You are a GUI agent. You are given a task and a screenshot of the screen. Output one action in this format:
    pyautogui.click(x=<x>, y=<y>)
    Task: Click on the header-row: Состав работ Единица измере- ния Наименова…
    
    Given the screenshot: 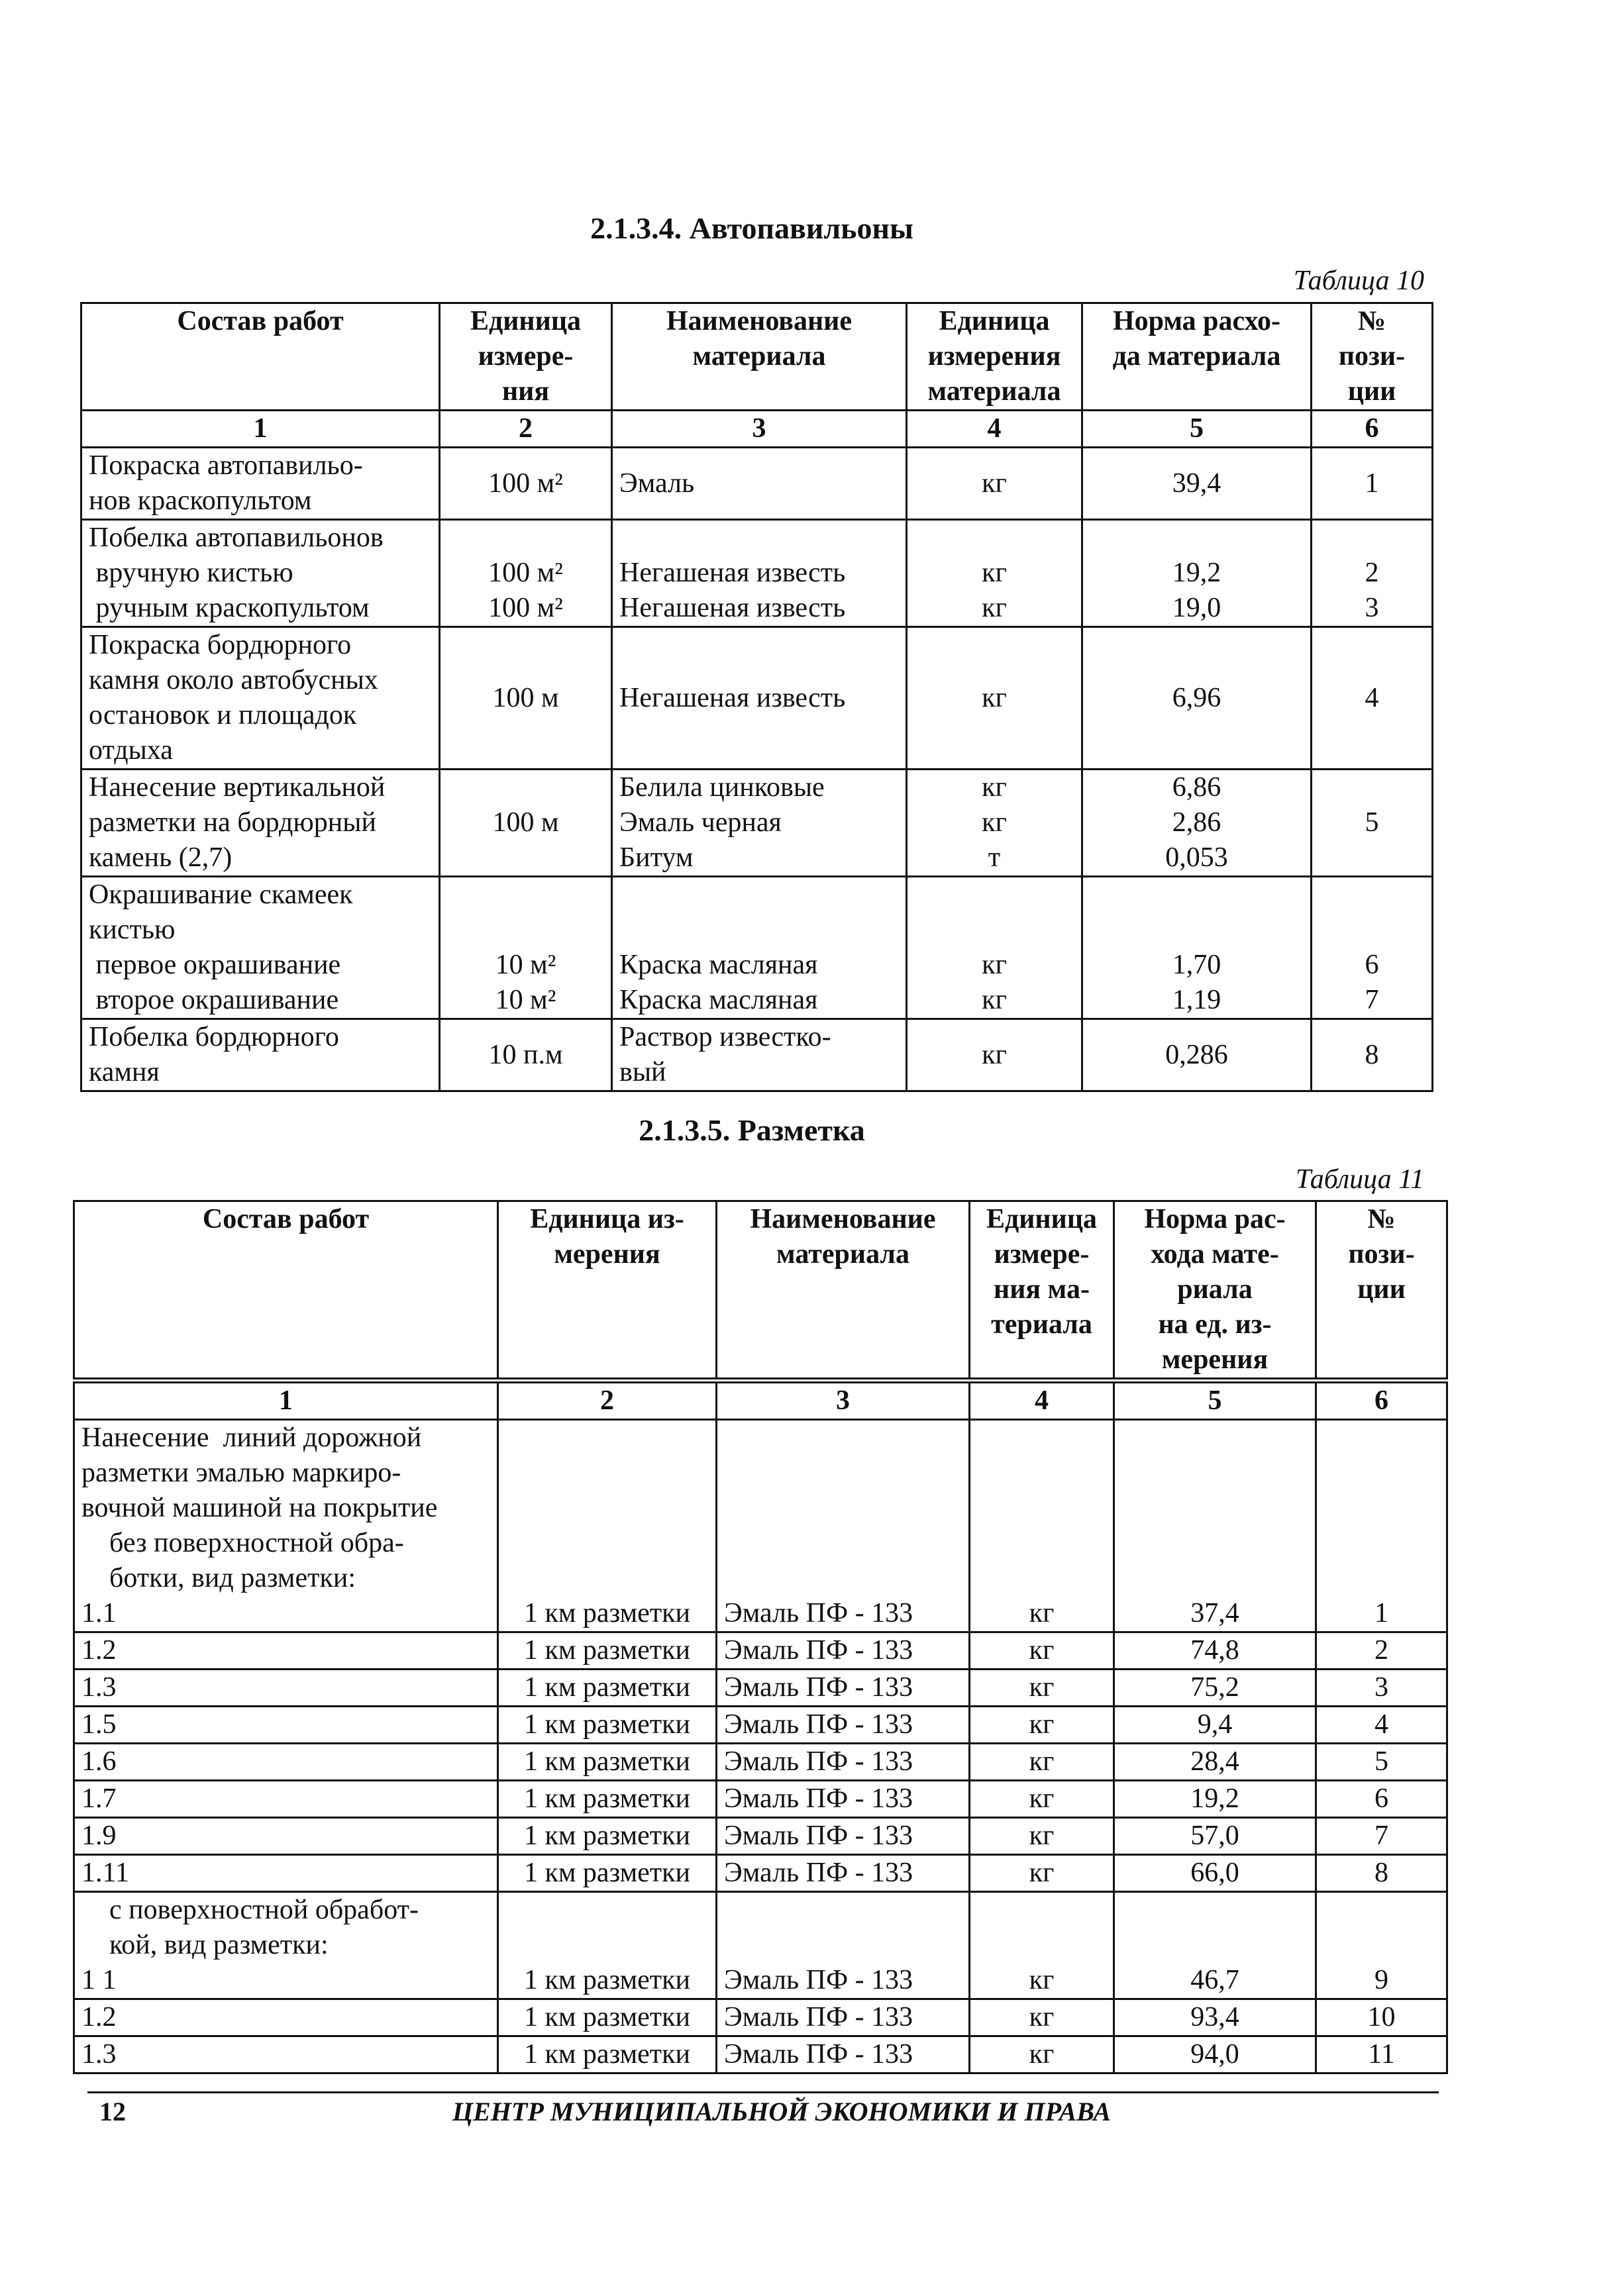 What is the action you would take?
    pyautogui.click(x=756, y=356)
    